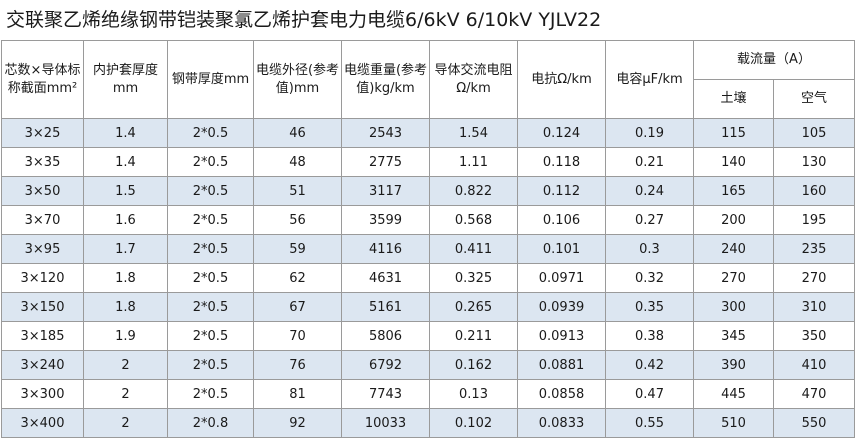 This screenshot has height=441, width=855. What do you see at coordinates (814, 99) in the screenshot?
I see `header-air: 空气` at bounding box center [814, 99].